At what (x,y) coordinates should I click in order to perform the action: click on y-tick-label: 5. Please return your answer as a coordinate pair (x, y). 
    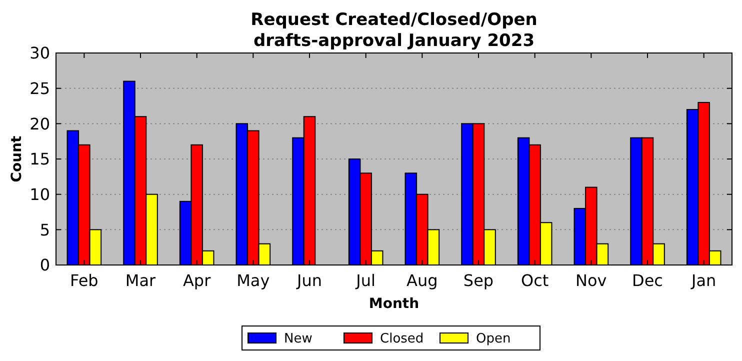
    Looking at the image, I should click on (45, 230).